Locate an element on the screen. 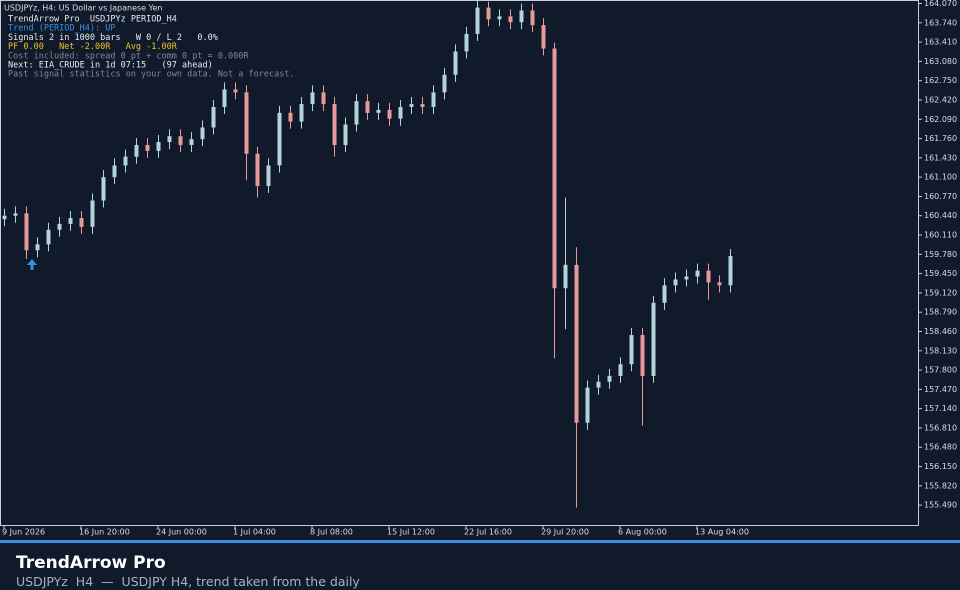  y-tick-label: 163.410 is located at coordinates (940, 42).